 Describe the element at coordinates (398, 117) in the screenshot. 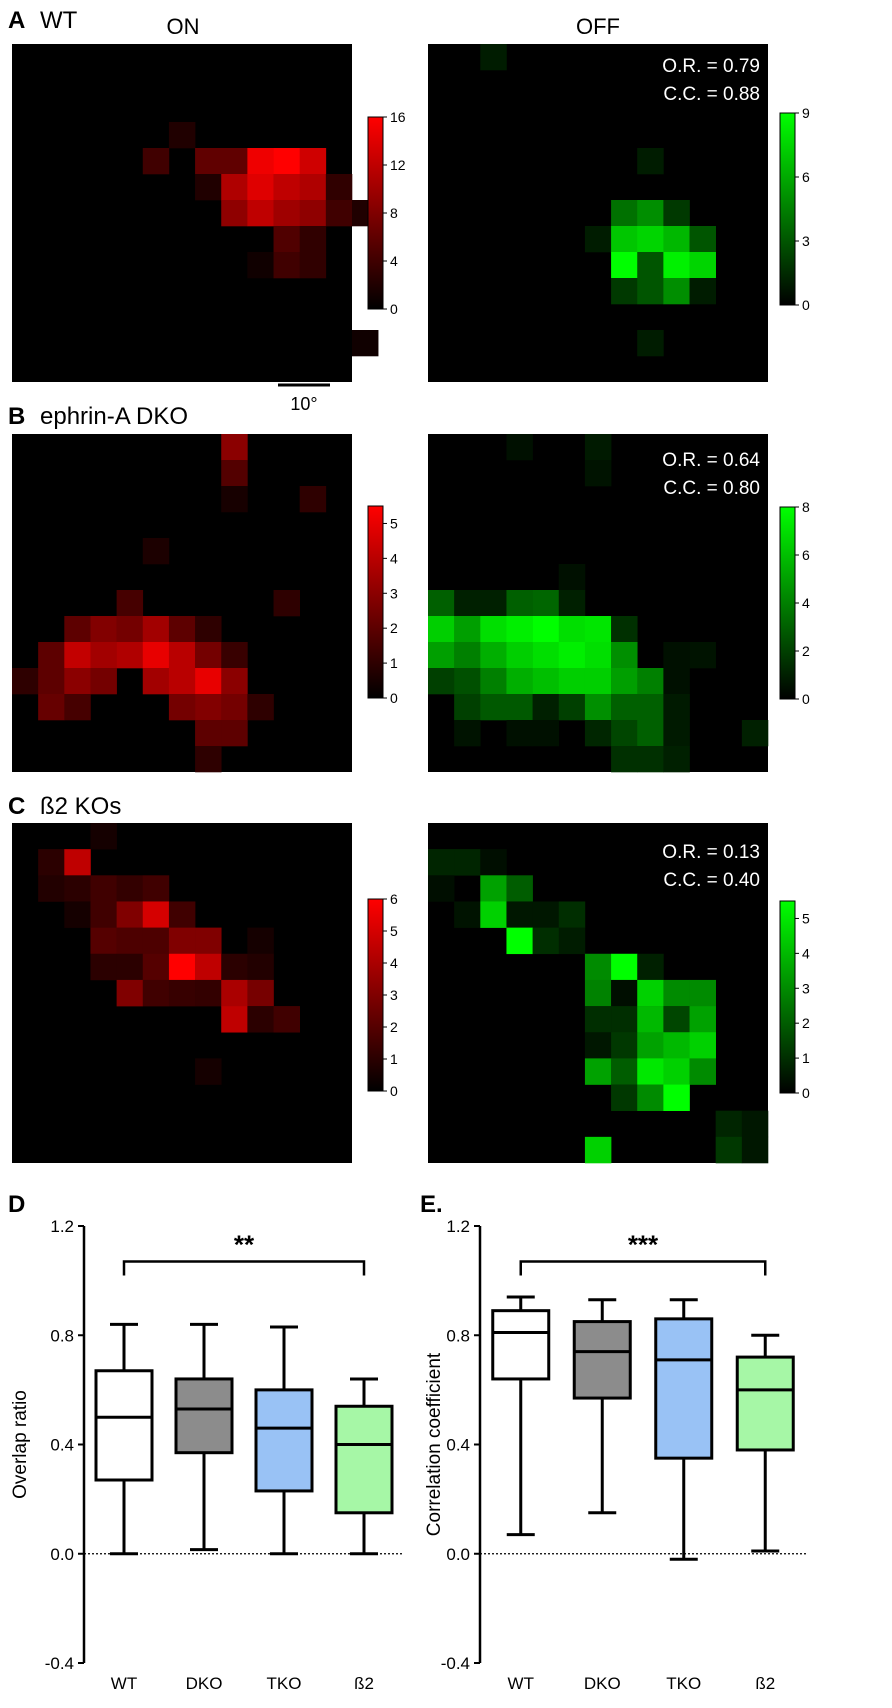

I see `colorbar-tick-label: 16` at that location.